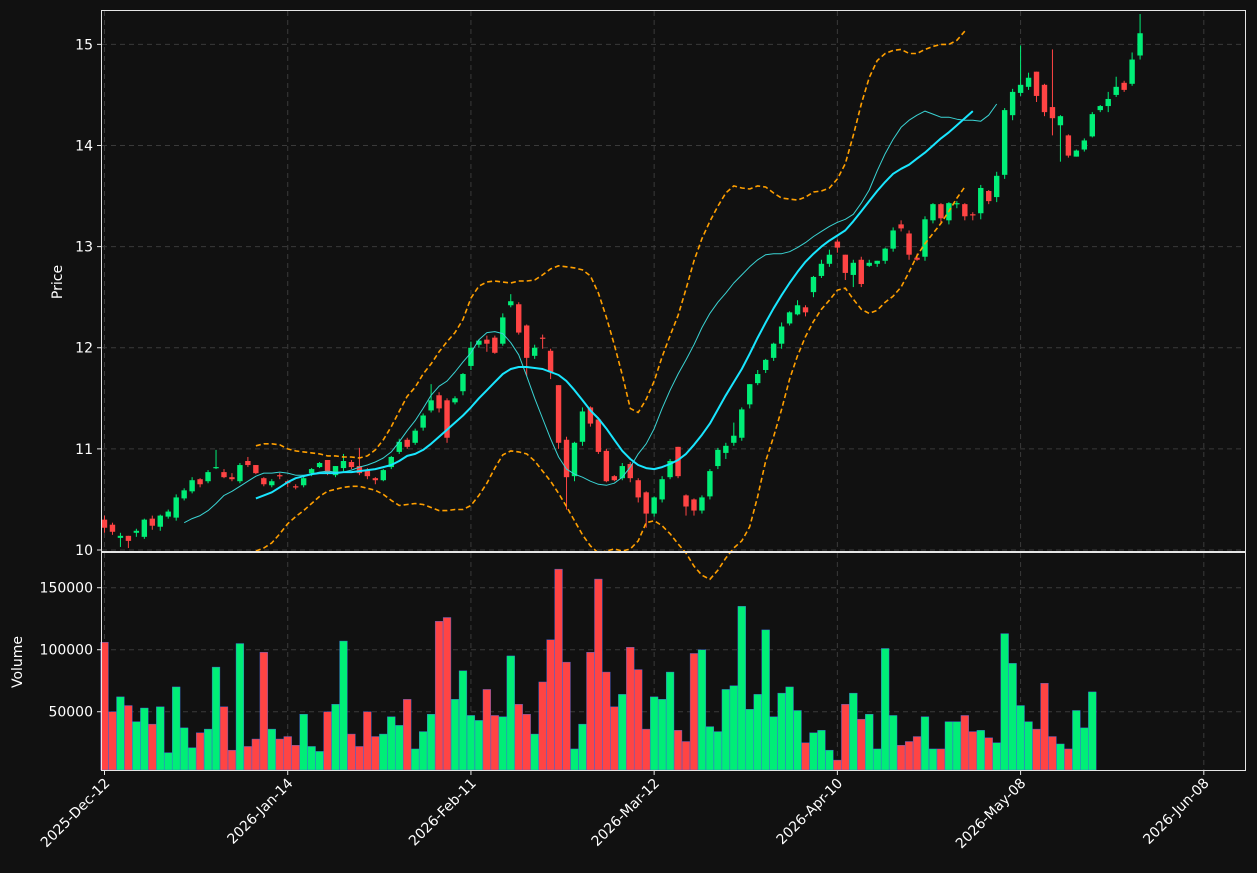 The image size is (1257, 873). What do you see at coordinates (84, 45) in the screenshot?
I see `price-tick-label: 15` at bounding box center [84, 45].